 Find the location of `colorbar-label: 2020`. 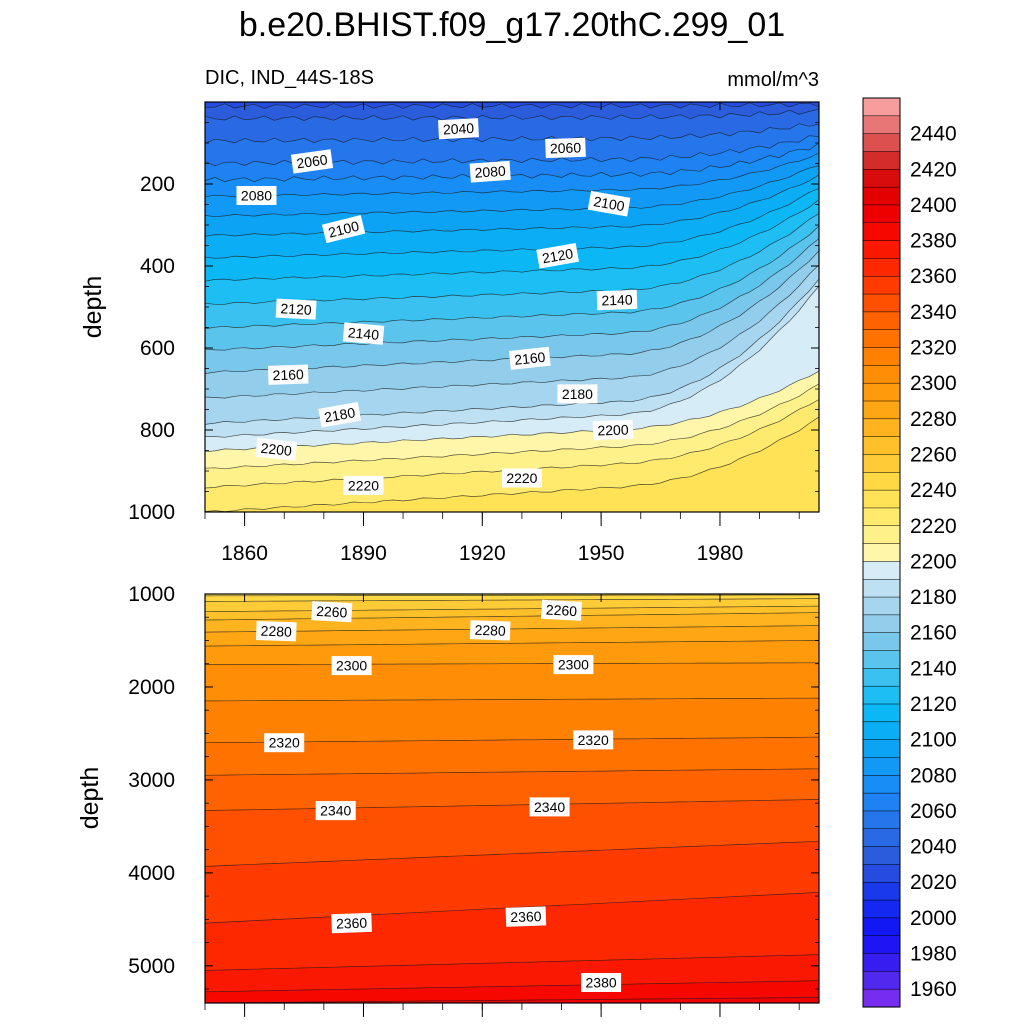

colorbar-label: 2020 is located at coordinates (933, 882).